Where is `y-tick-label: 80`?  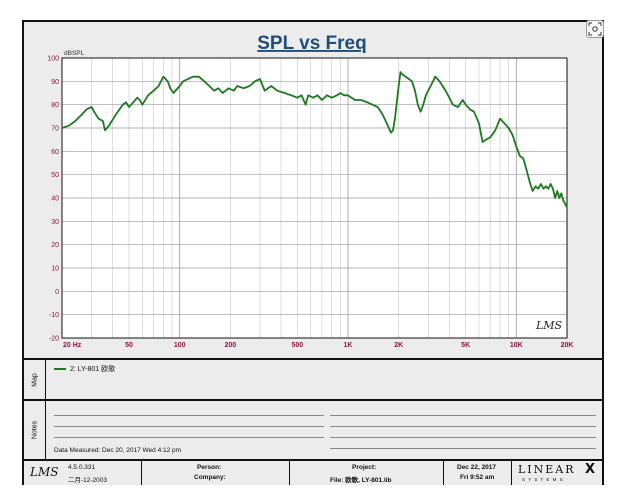
y-tick-label: 80 is located at coordinates (55, 105).